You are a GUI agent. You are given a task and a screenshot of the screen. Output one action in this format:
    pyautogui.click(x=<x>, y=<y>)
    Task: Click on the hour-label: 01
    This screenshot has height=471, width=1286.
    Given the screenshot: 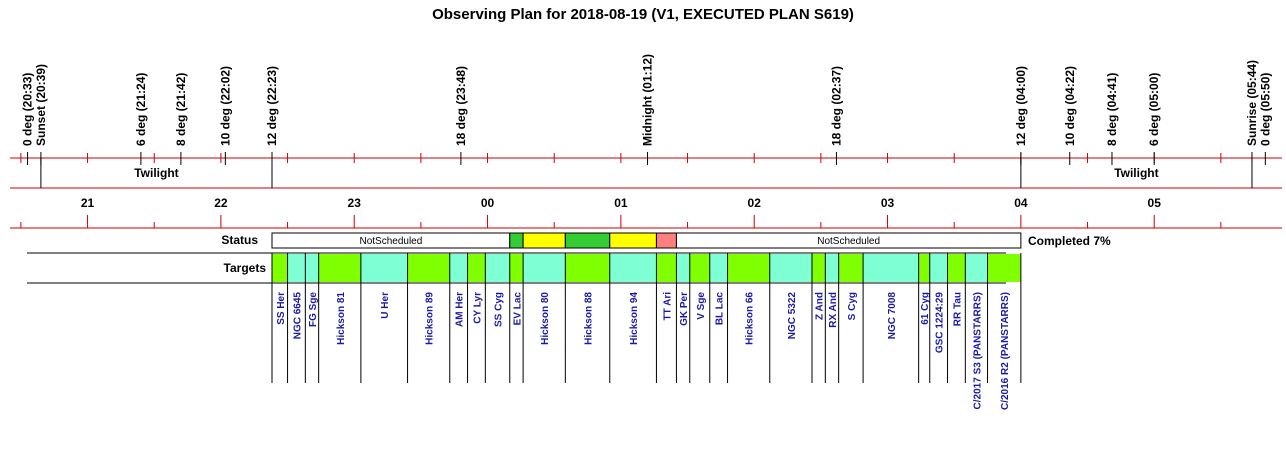 What is the action you would take?
    pyautogui.click(x=621, y=203)
    